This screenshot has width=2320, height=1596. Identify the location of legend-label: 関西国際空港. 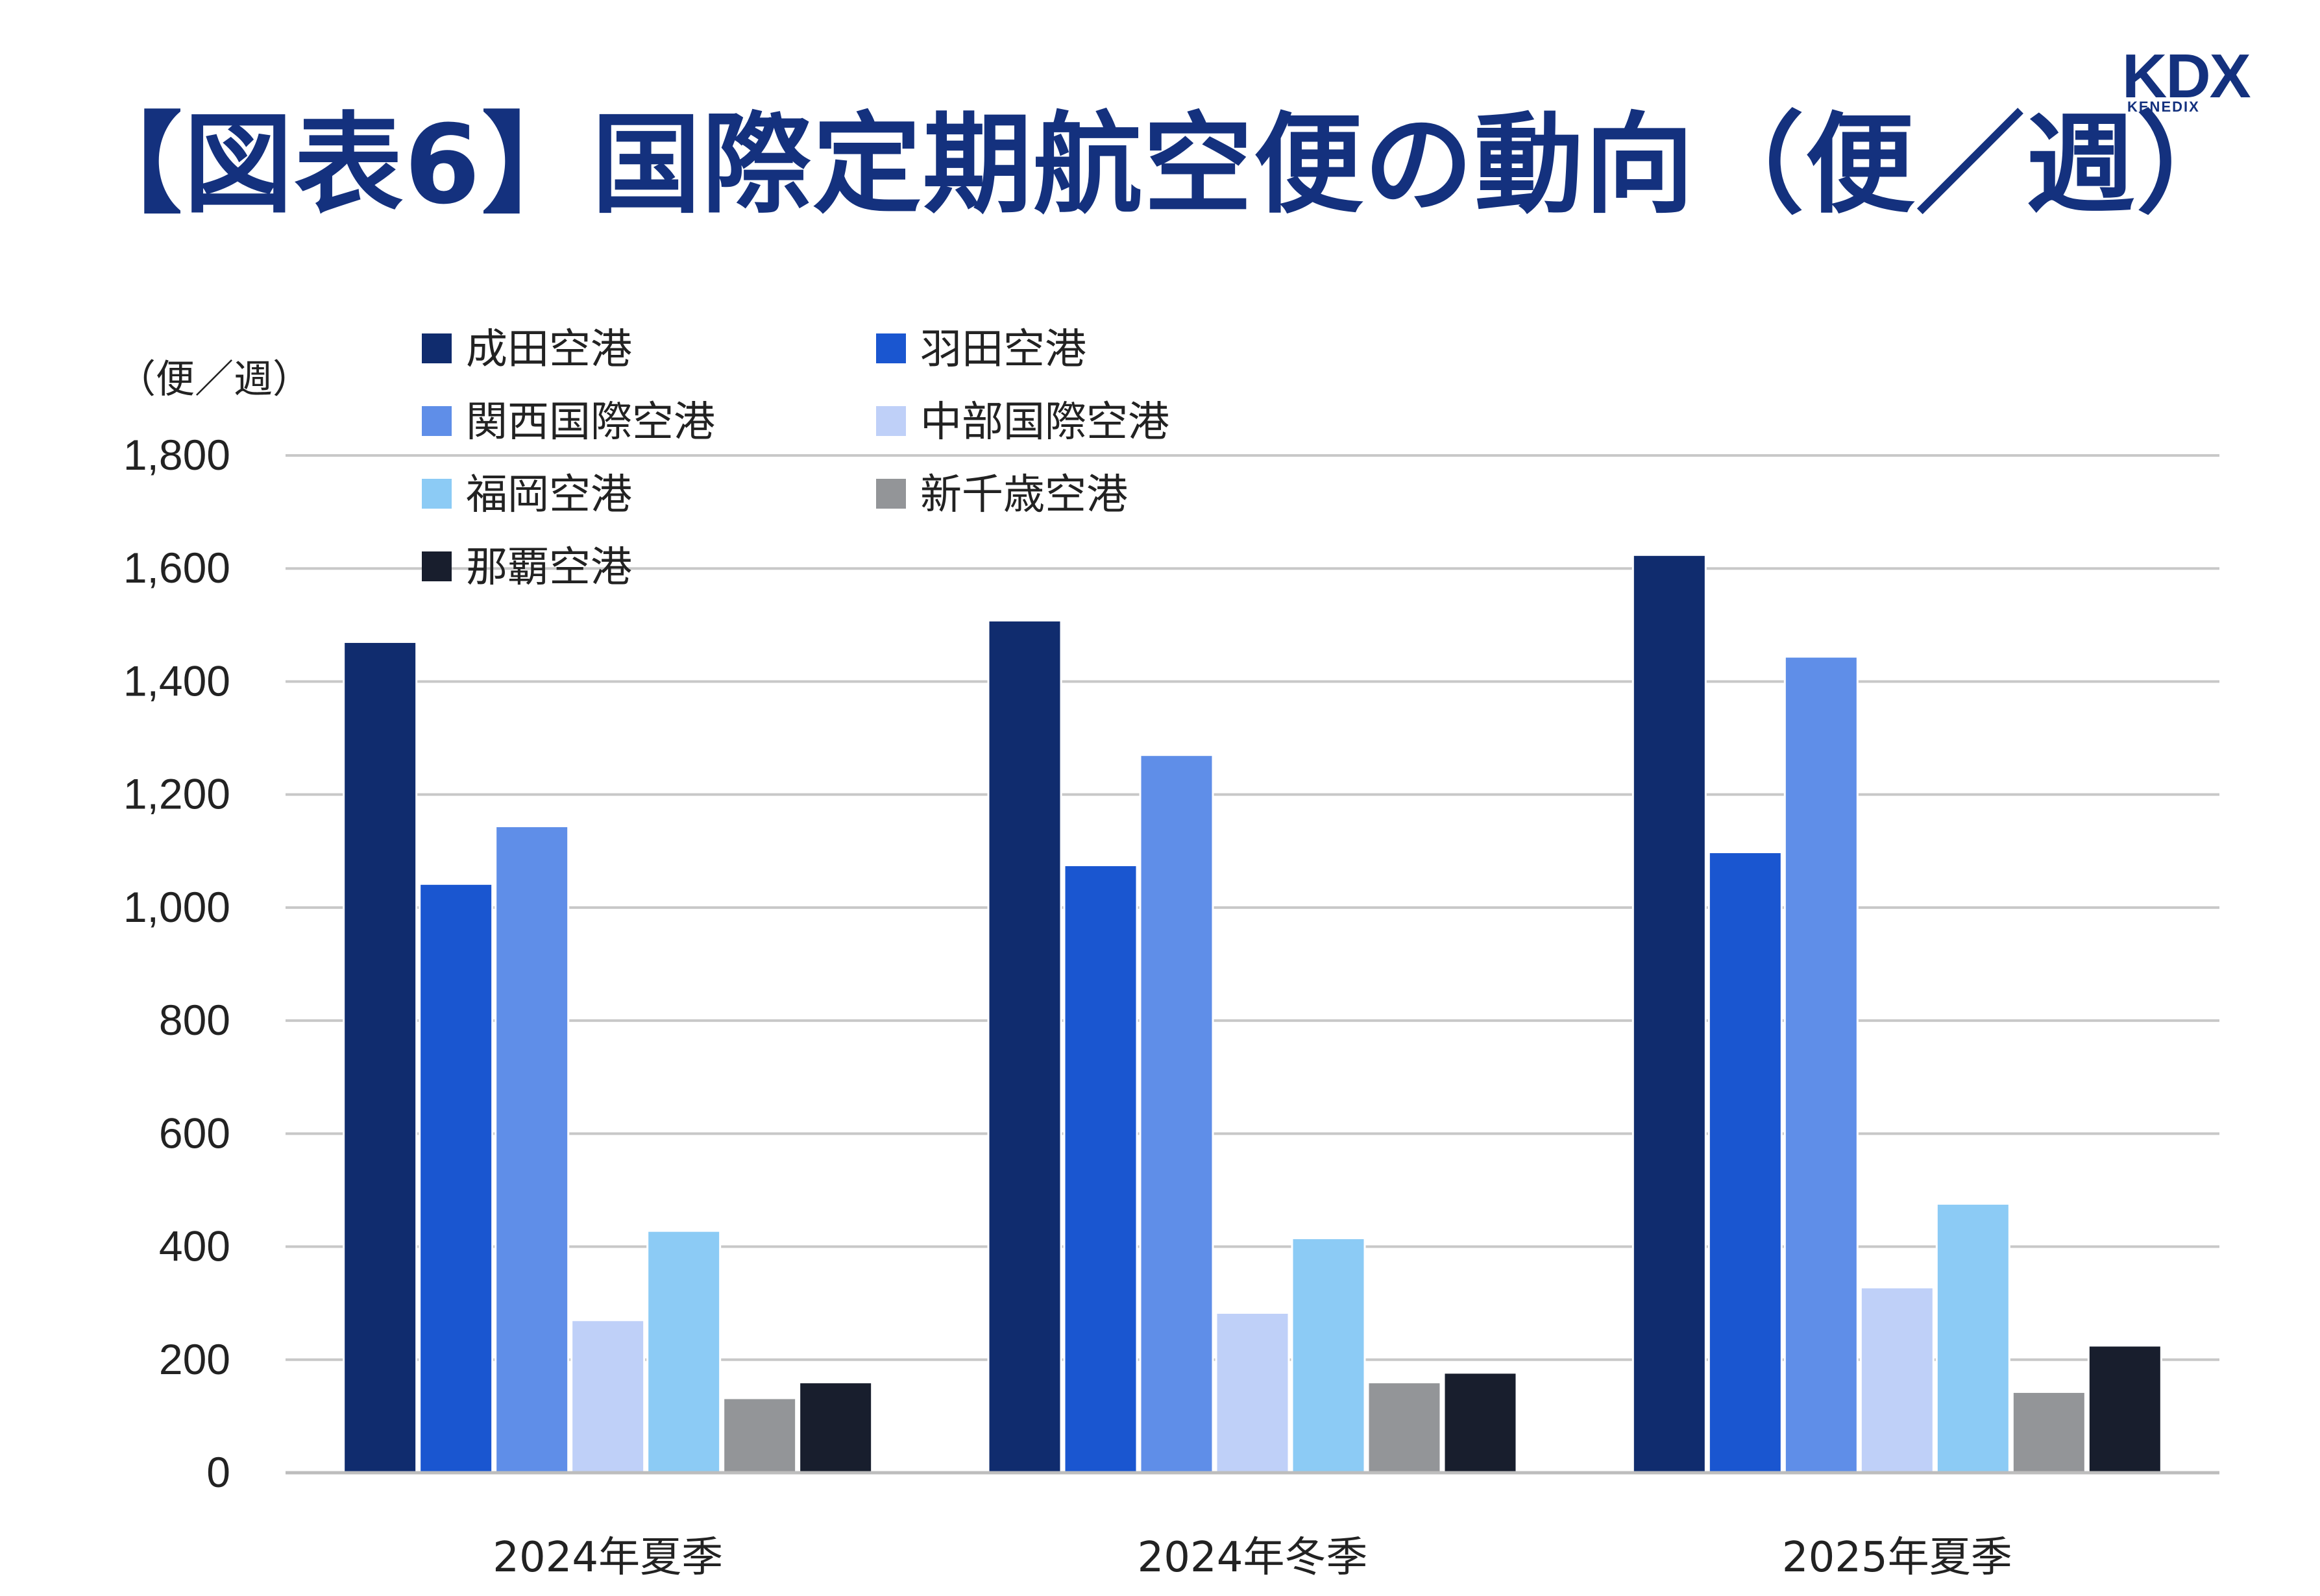
(590, 422).